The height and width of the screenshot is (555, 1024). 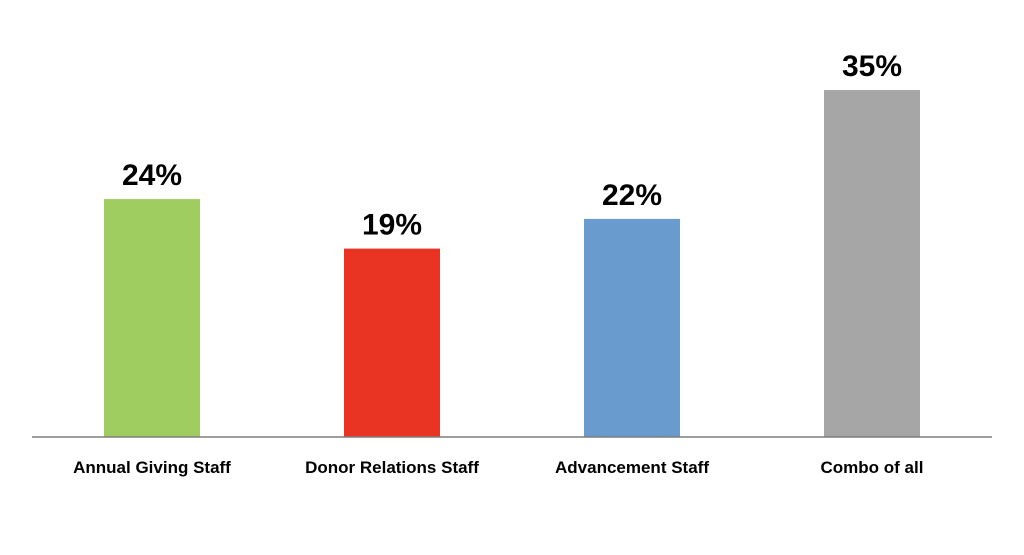 What do you see at coordinates (872, 467) in the screenshot?
I see `category-label-4: Combo of all` at bounding box center [872, 467].